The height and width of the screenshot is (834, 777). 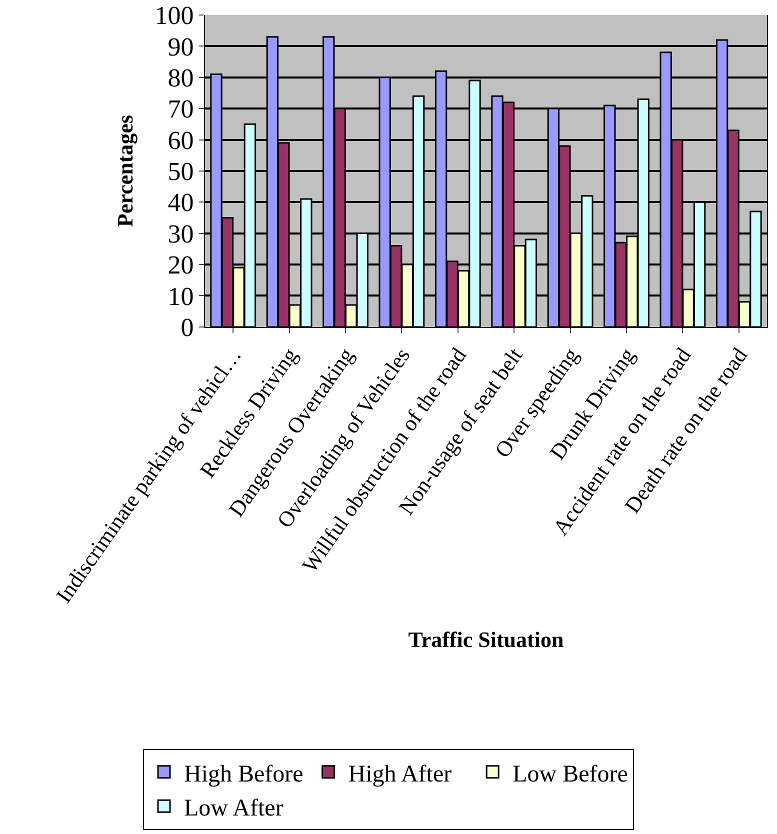 I want to click on y-tick-label: 70, so click(x=181, y=109).